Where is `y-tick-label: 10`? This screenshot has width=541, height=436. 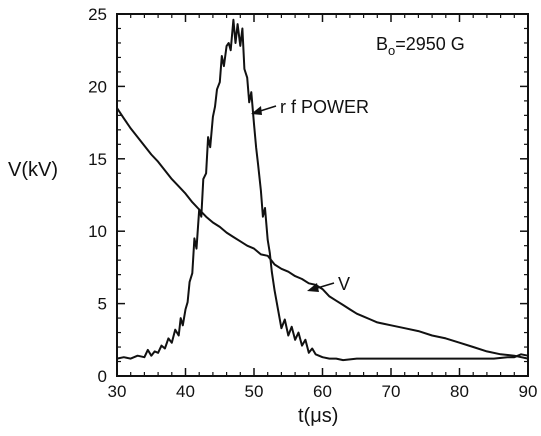 y-tick-label: 10 is located at coordinates (97, 231).